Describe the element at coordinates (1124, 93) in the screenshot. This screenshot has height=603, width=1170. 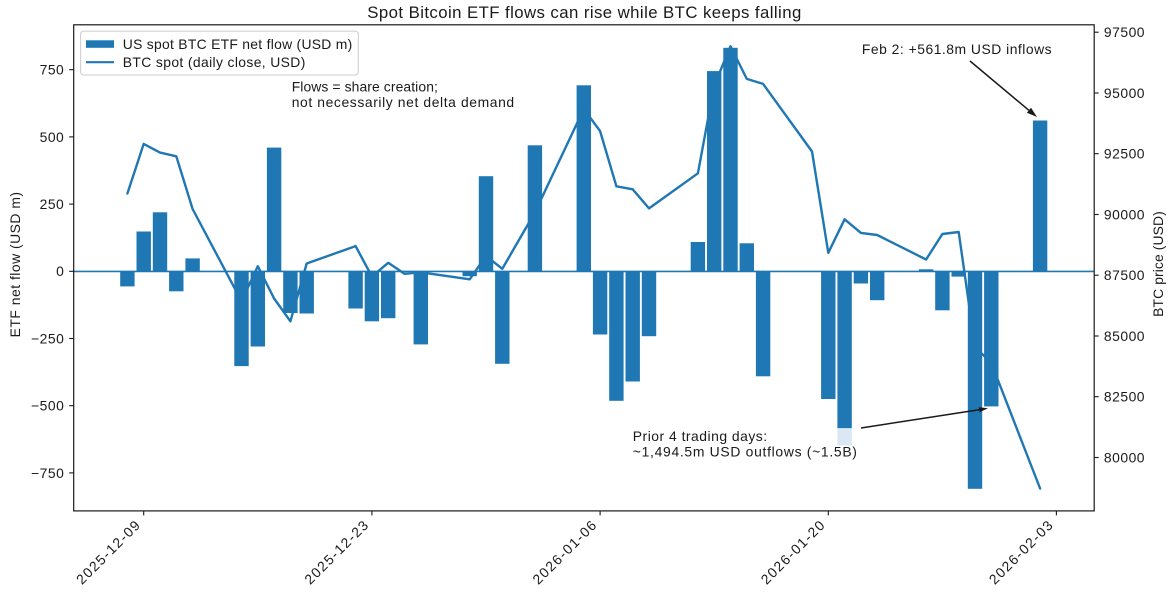
I see `svg-text: 95000` at that location.